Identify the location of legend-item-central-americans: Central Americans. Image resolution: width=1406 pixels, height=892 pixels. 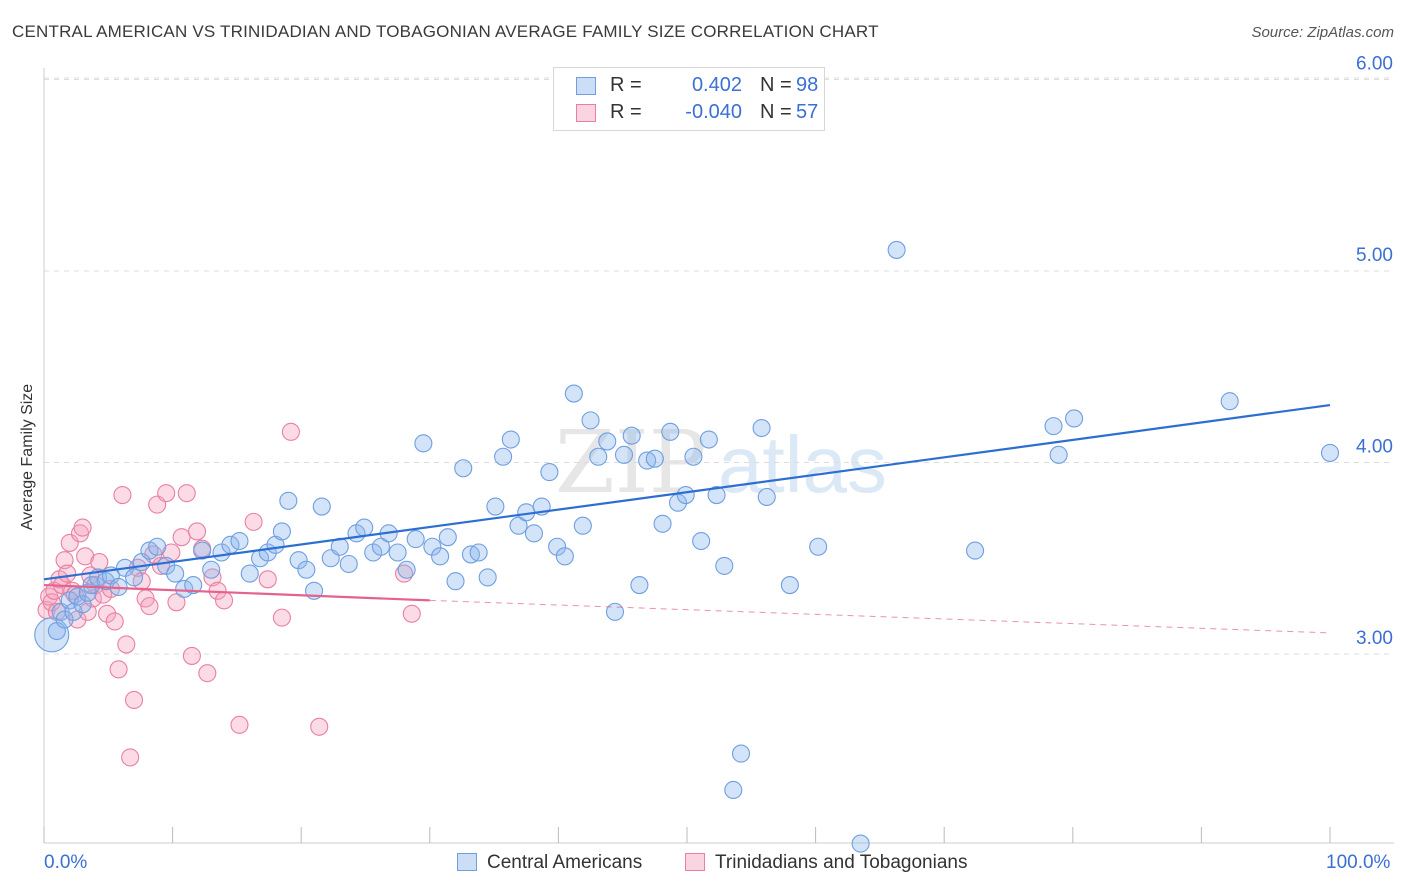
(549, 863).